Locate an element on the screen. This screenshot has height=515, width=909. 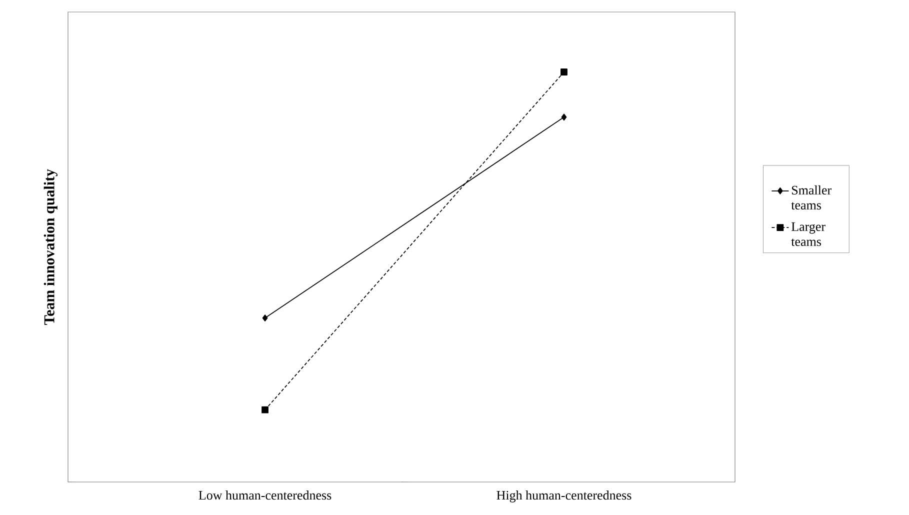
legend-label: Larger teams is located at coordinates (808, 234).